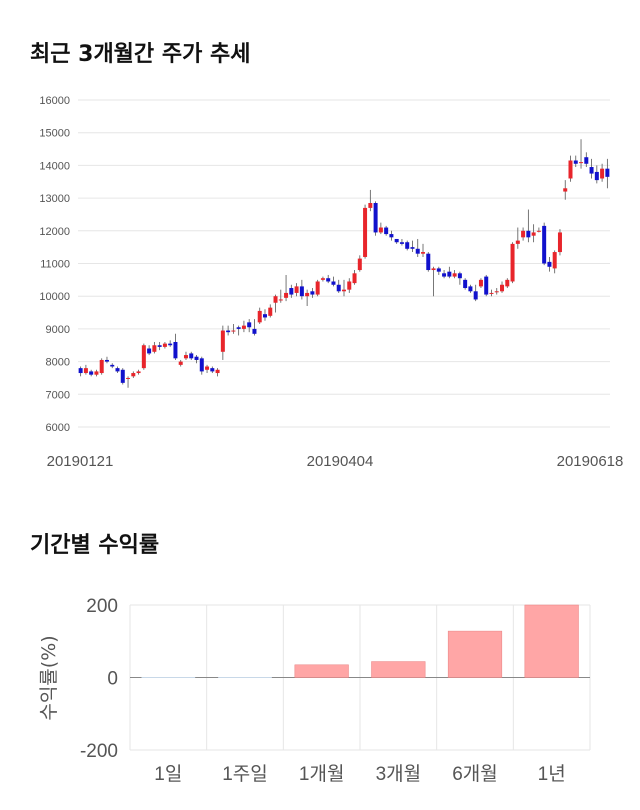 Image resolution: width=640 pixels, height=810 pixels. Describe the element at coordinates (322, 774) in the screenshot. I see `bar-x-tick-label: 1개월` at that location.